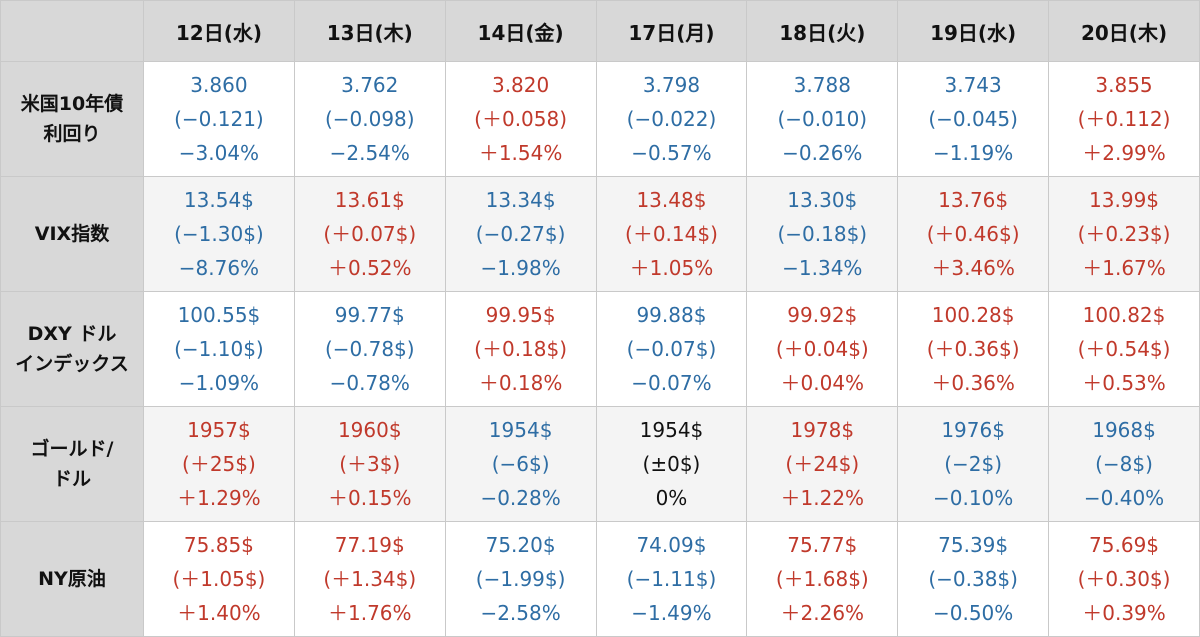 The image size is (1200, 637). I want to click on price-value: 75.20$, so click(520, 545).